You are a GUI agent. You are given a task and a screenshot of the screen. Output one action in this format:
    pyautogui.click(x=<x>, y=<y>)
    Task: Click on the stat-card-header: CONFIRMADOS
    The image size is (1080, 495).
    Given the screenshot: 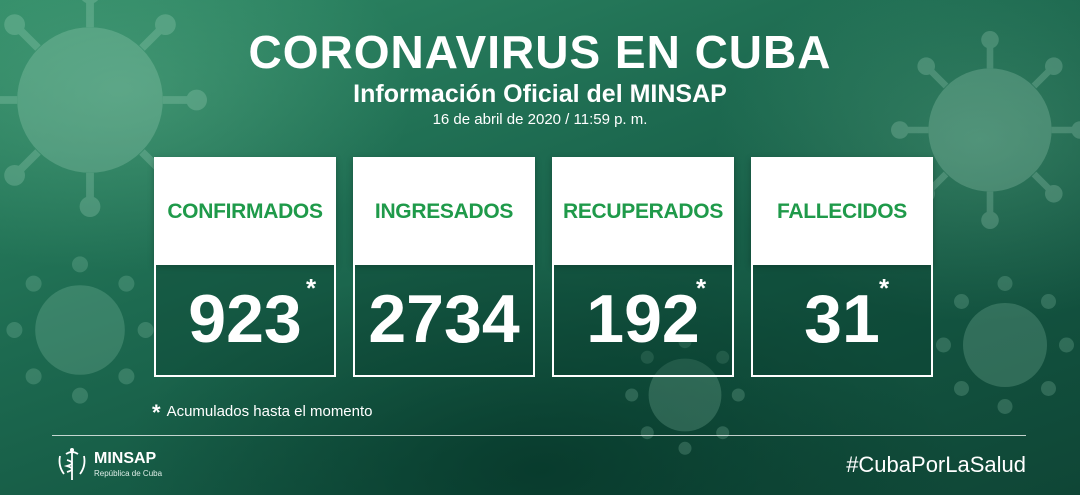 What is the action you would take?
    pyautogui.click(x=245, y=211)
    